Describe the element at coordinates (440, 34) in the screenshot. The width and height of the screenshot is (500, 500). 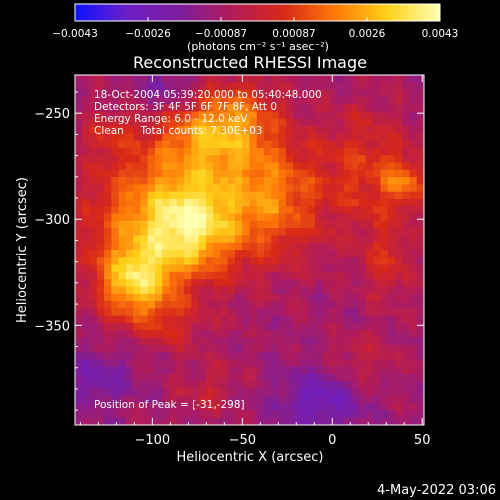
I see `colorbar-tick-label: 0.0043` at that location.